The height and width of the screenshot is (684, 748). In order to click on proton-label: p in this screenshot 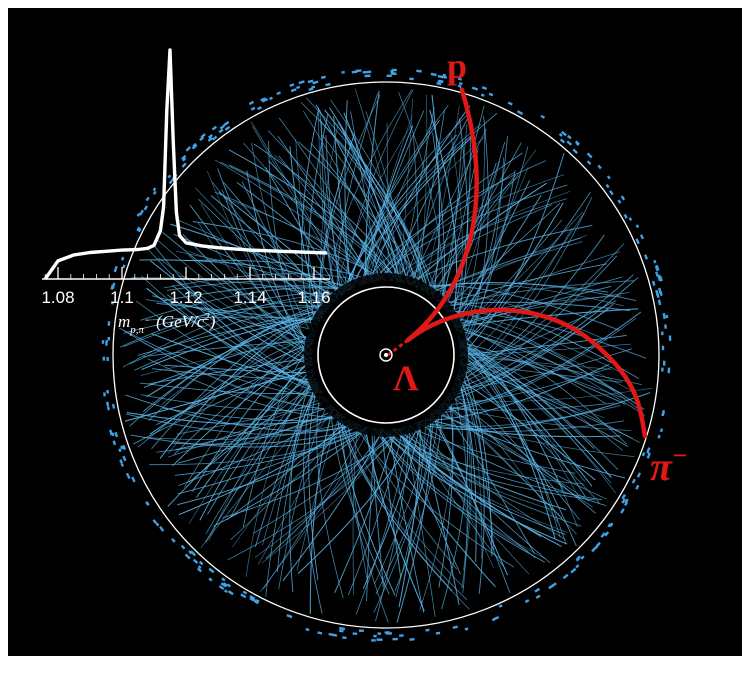, I will do `click(457, 66)`.